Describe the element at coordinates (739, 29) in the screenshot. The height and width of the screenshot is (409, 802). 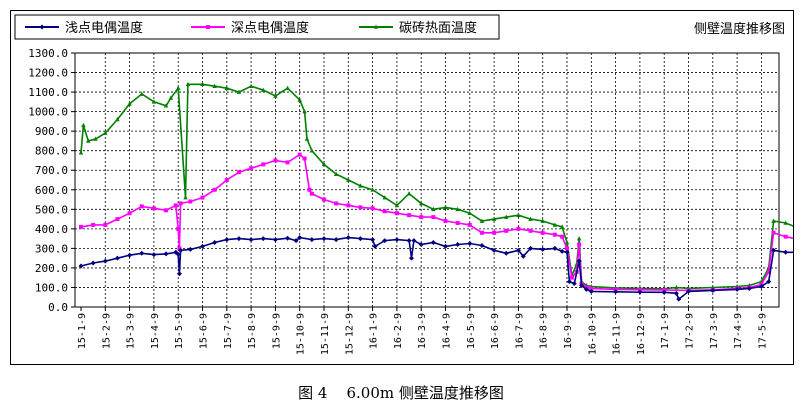
I see `chart-title: 侧壁温度推移图` at that location.